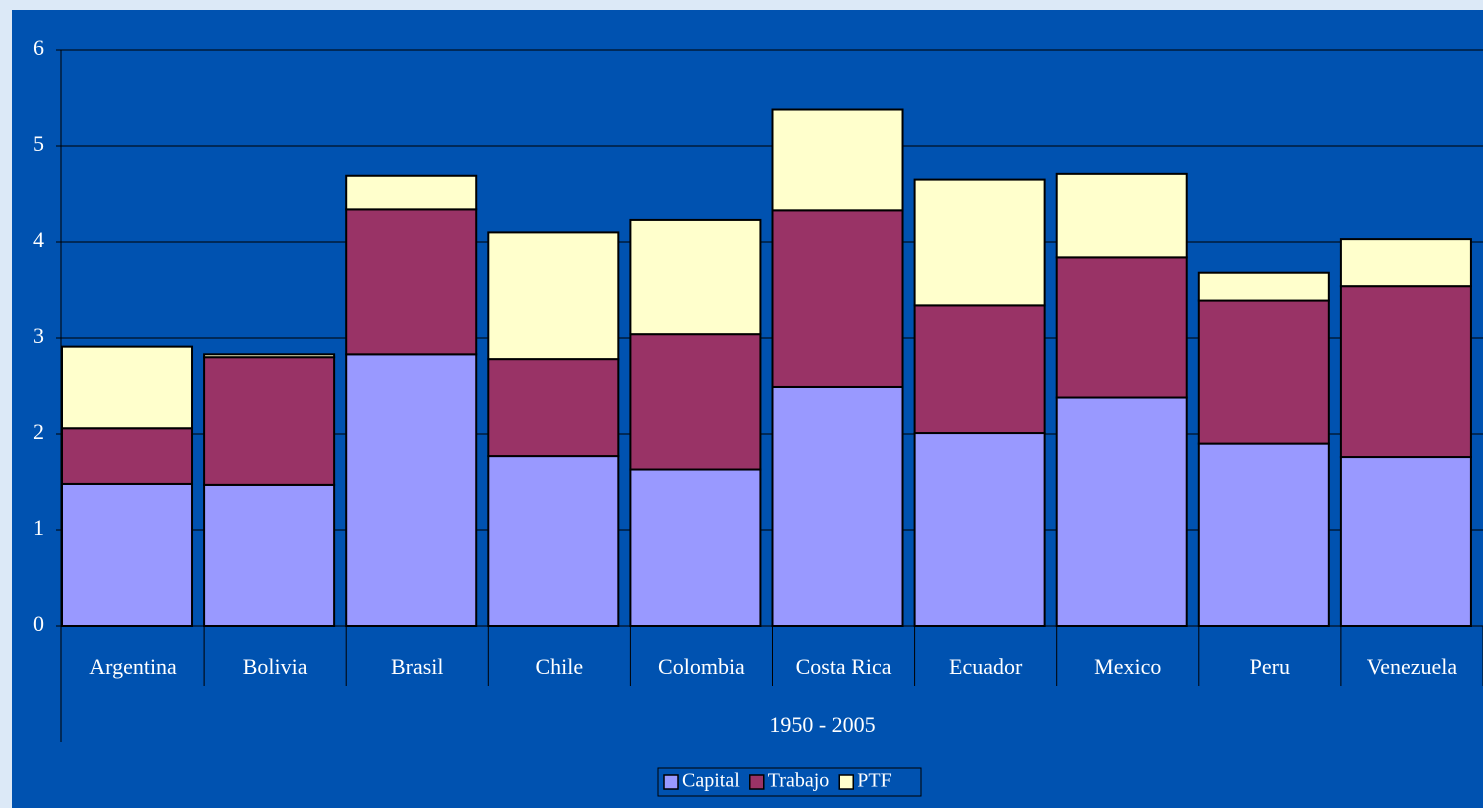 This screenshot has height=808, width=1483. Describe the element at coordinates (822, 724) in the screenshot. I see `x-axis-title: 1950 - 2005` at that location.